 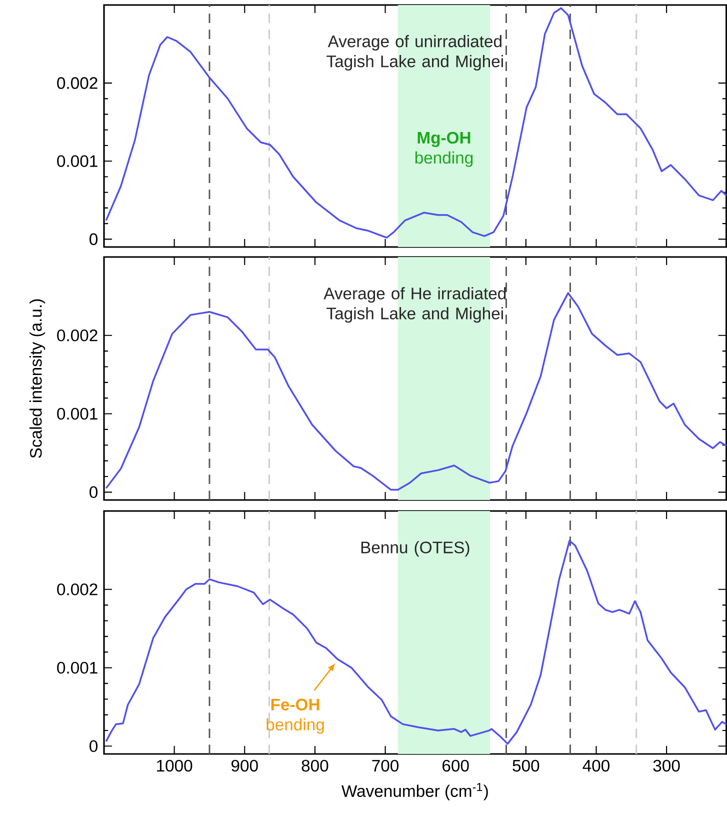 I want to click on x-tick-label: 700, so click(x=385, y=766).